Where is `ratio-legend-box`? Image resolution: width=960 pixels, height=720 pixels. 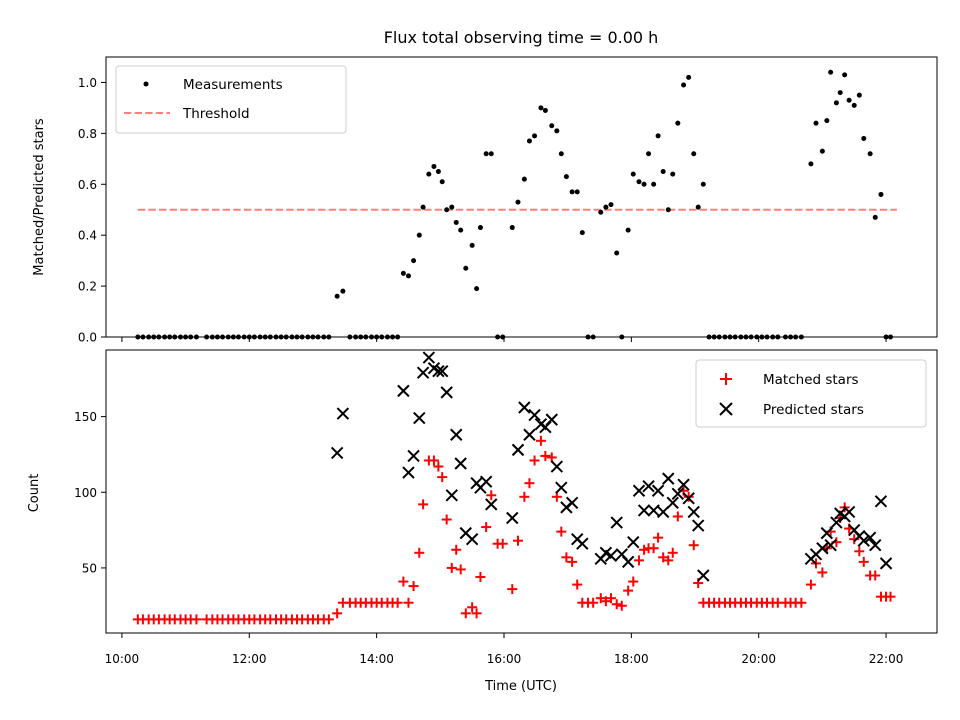
ratio-legend-box is located at coordinates (231, 99).